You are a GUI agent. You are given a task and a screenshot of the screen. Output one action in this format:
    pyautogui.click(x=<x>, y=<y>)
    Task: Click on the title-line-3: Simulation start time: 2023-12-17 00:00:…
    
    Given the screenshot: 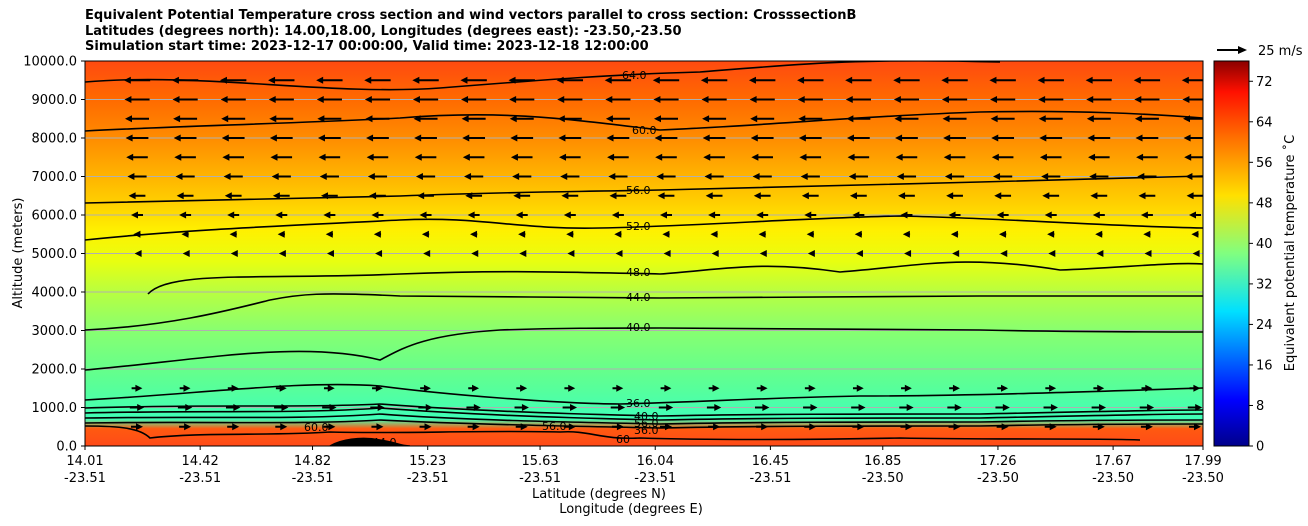 What is the action you would take?
    pyautogui.click(x=367, y=46)
    